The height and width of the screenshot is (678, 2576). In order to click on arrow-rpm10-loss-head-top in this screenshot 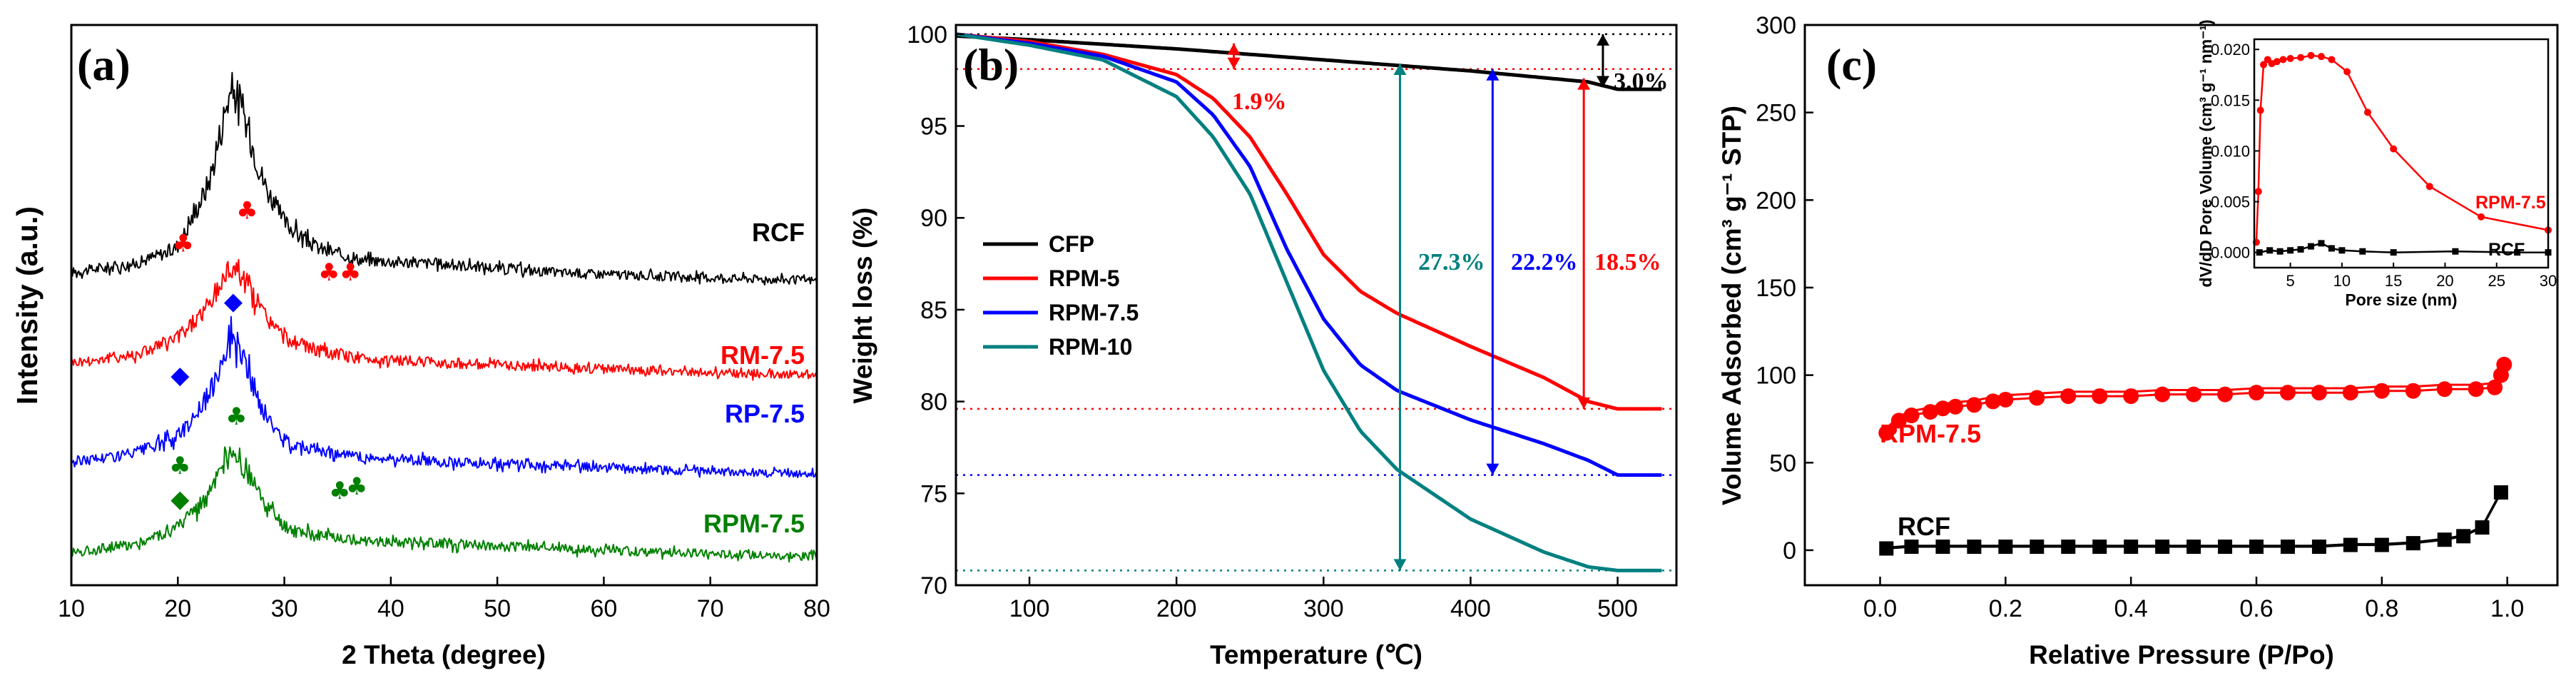, I will do `click(1400, 70)`.